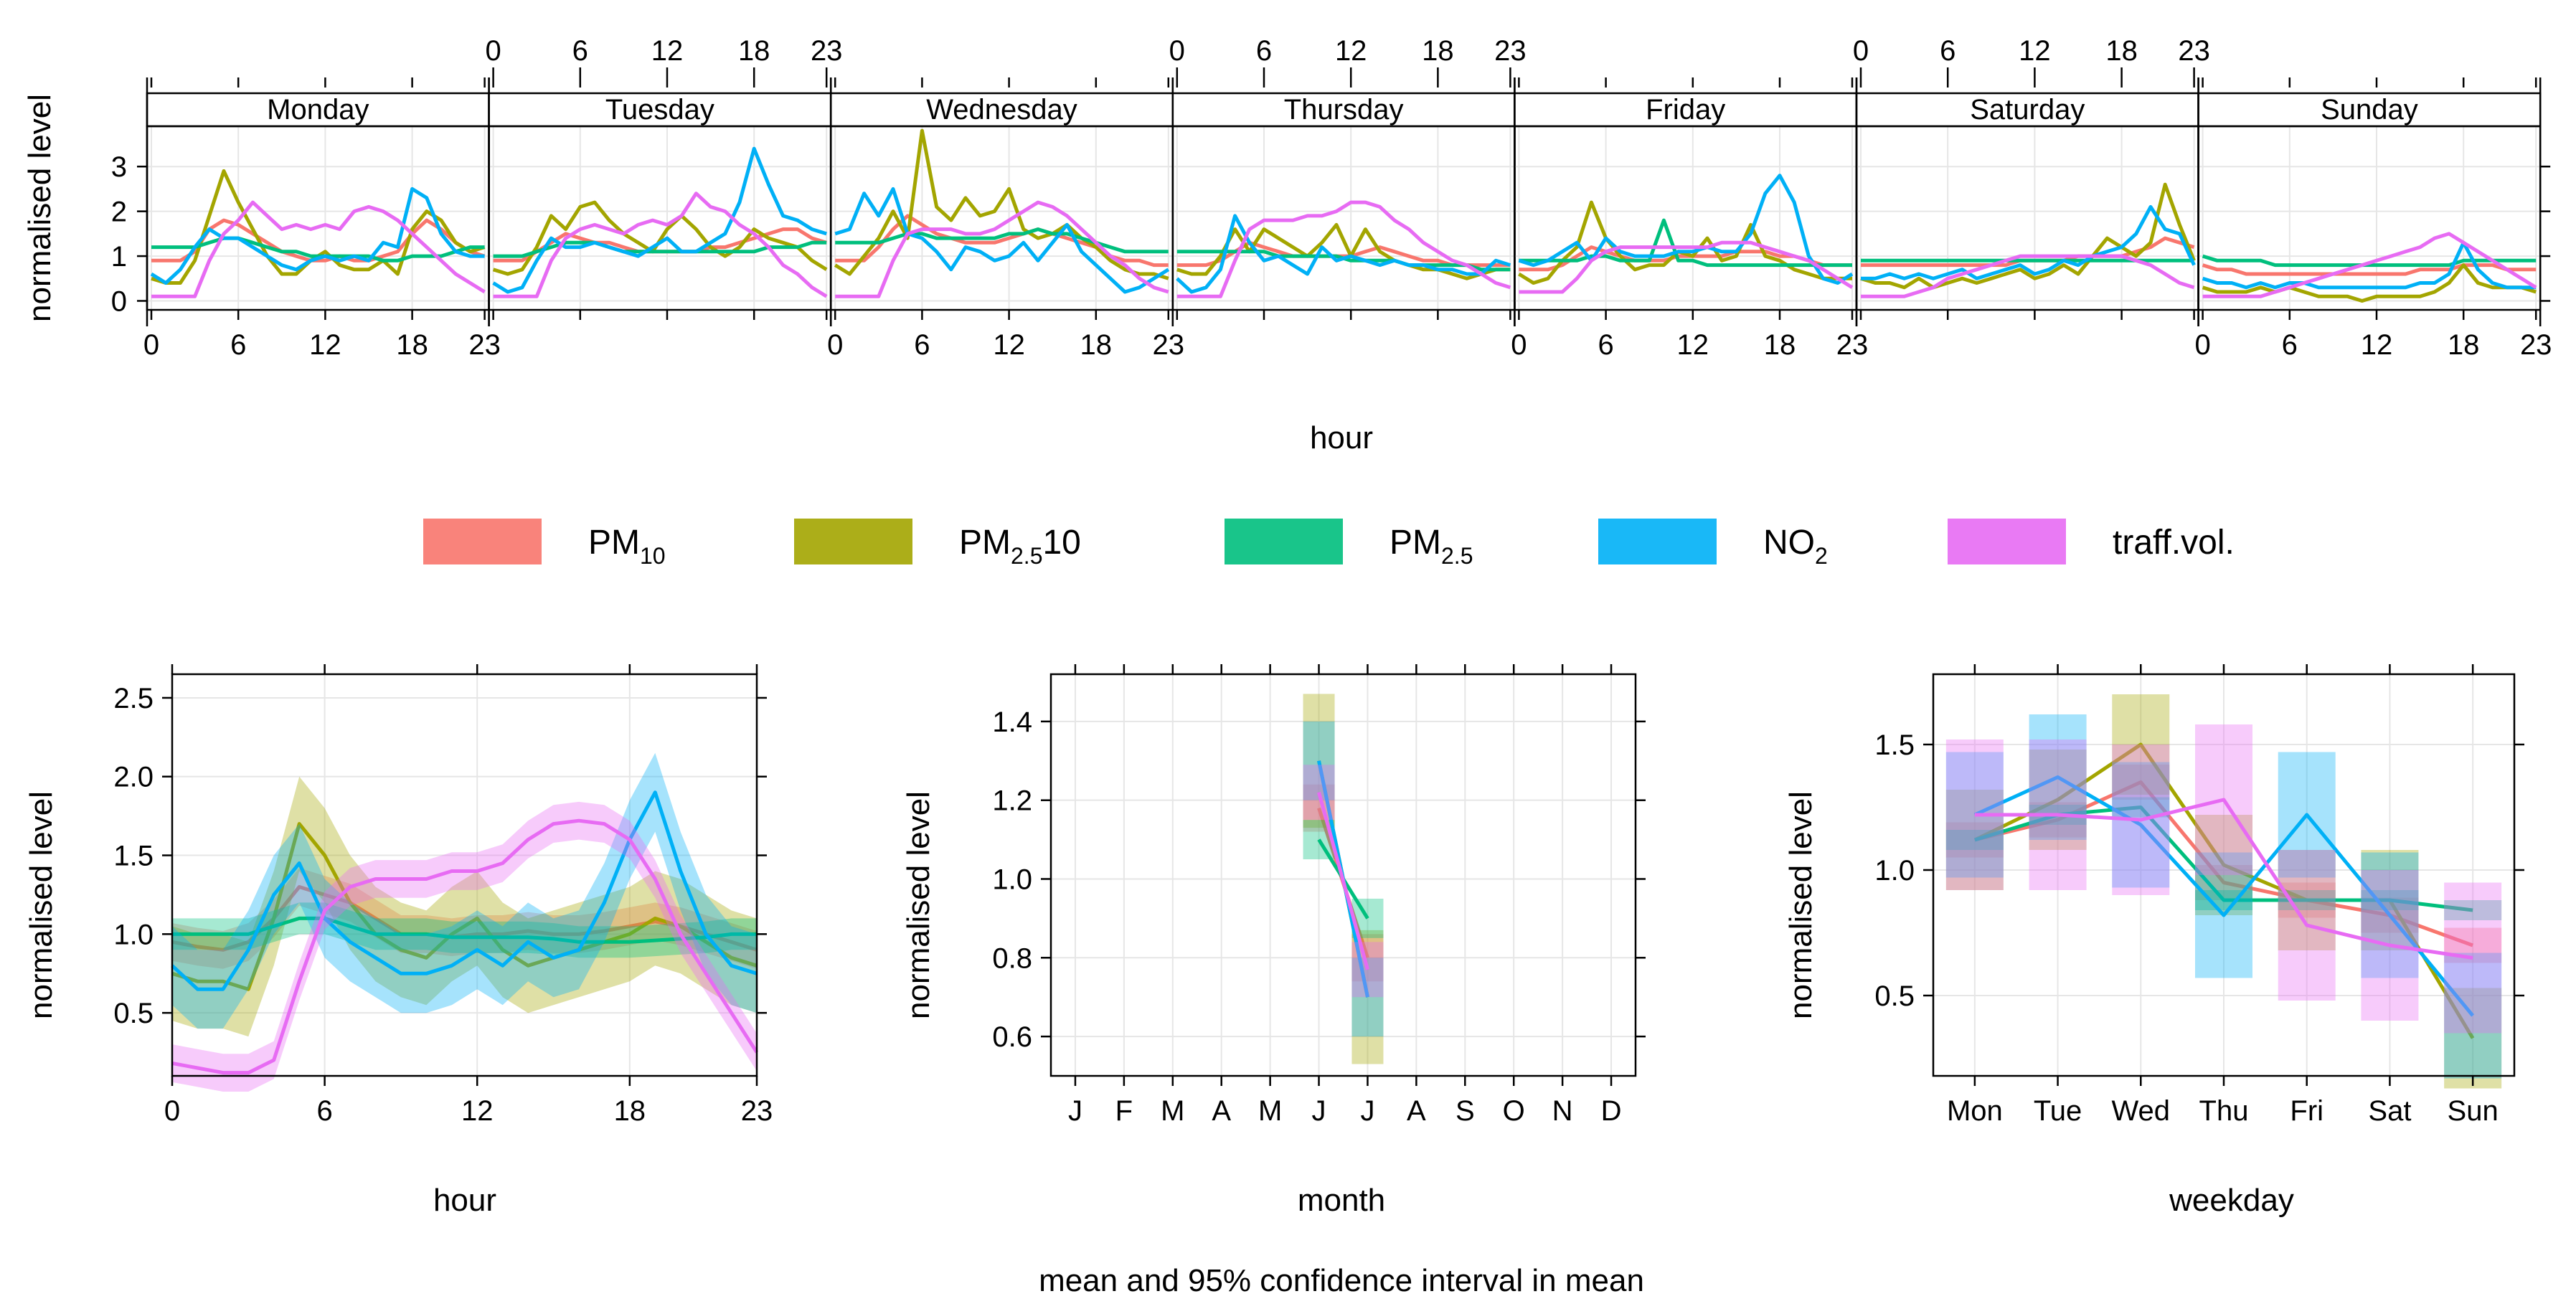  Describe the element at coordinates (1061, 543) in the screenshot. I see `legend-label-suffix: 10` at that location.